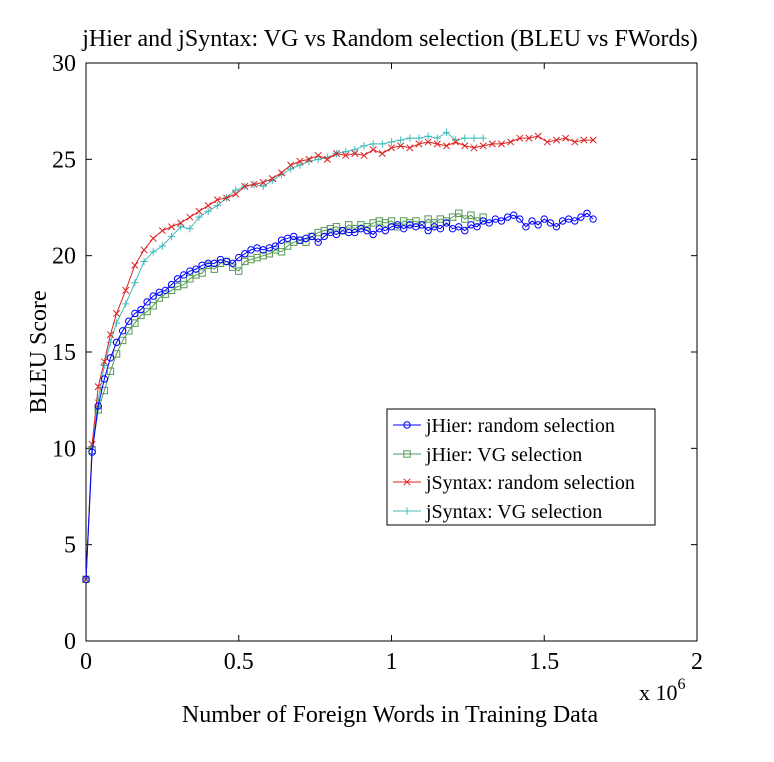 Image resolution: width=774 pixels, height=762 pixels. I want to click on legend-label: jSyntax: random selection, so click(530, 483).